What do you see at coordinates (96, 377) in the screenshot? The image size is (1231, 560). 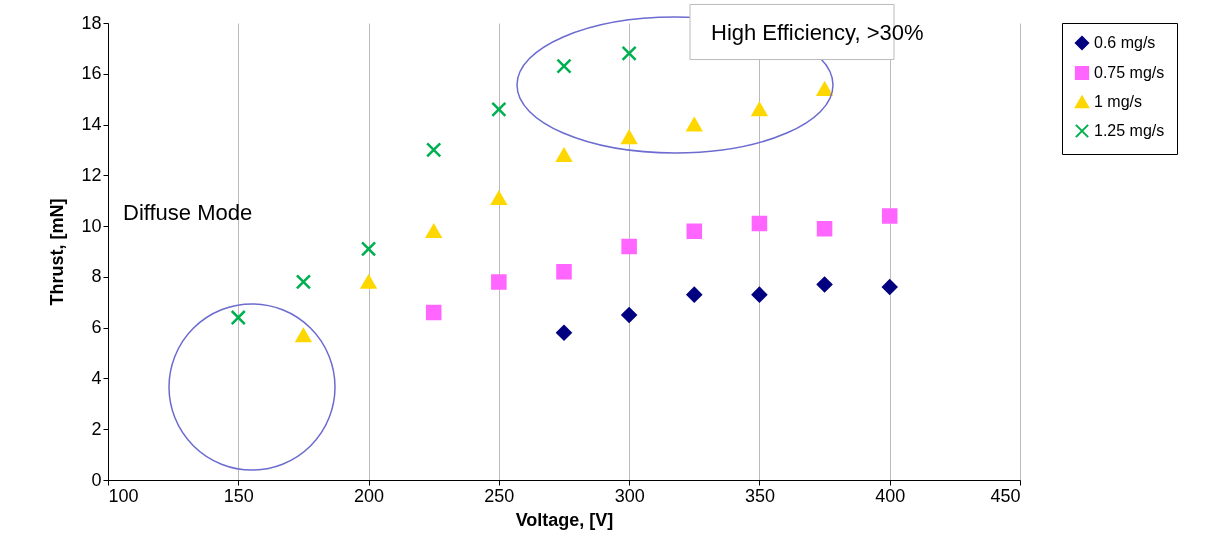 I see `y-tick-label: 4` at bounding box center [96, 377].